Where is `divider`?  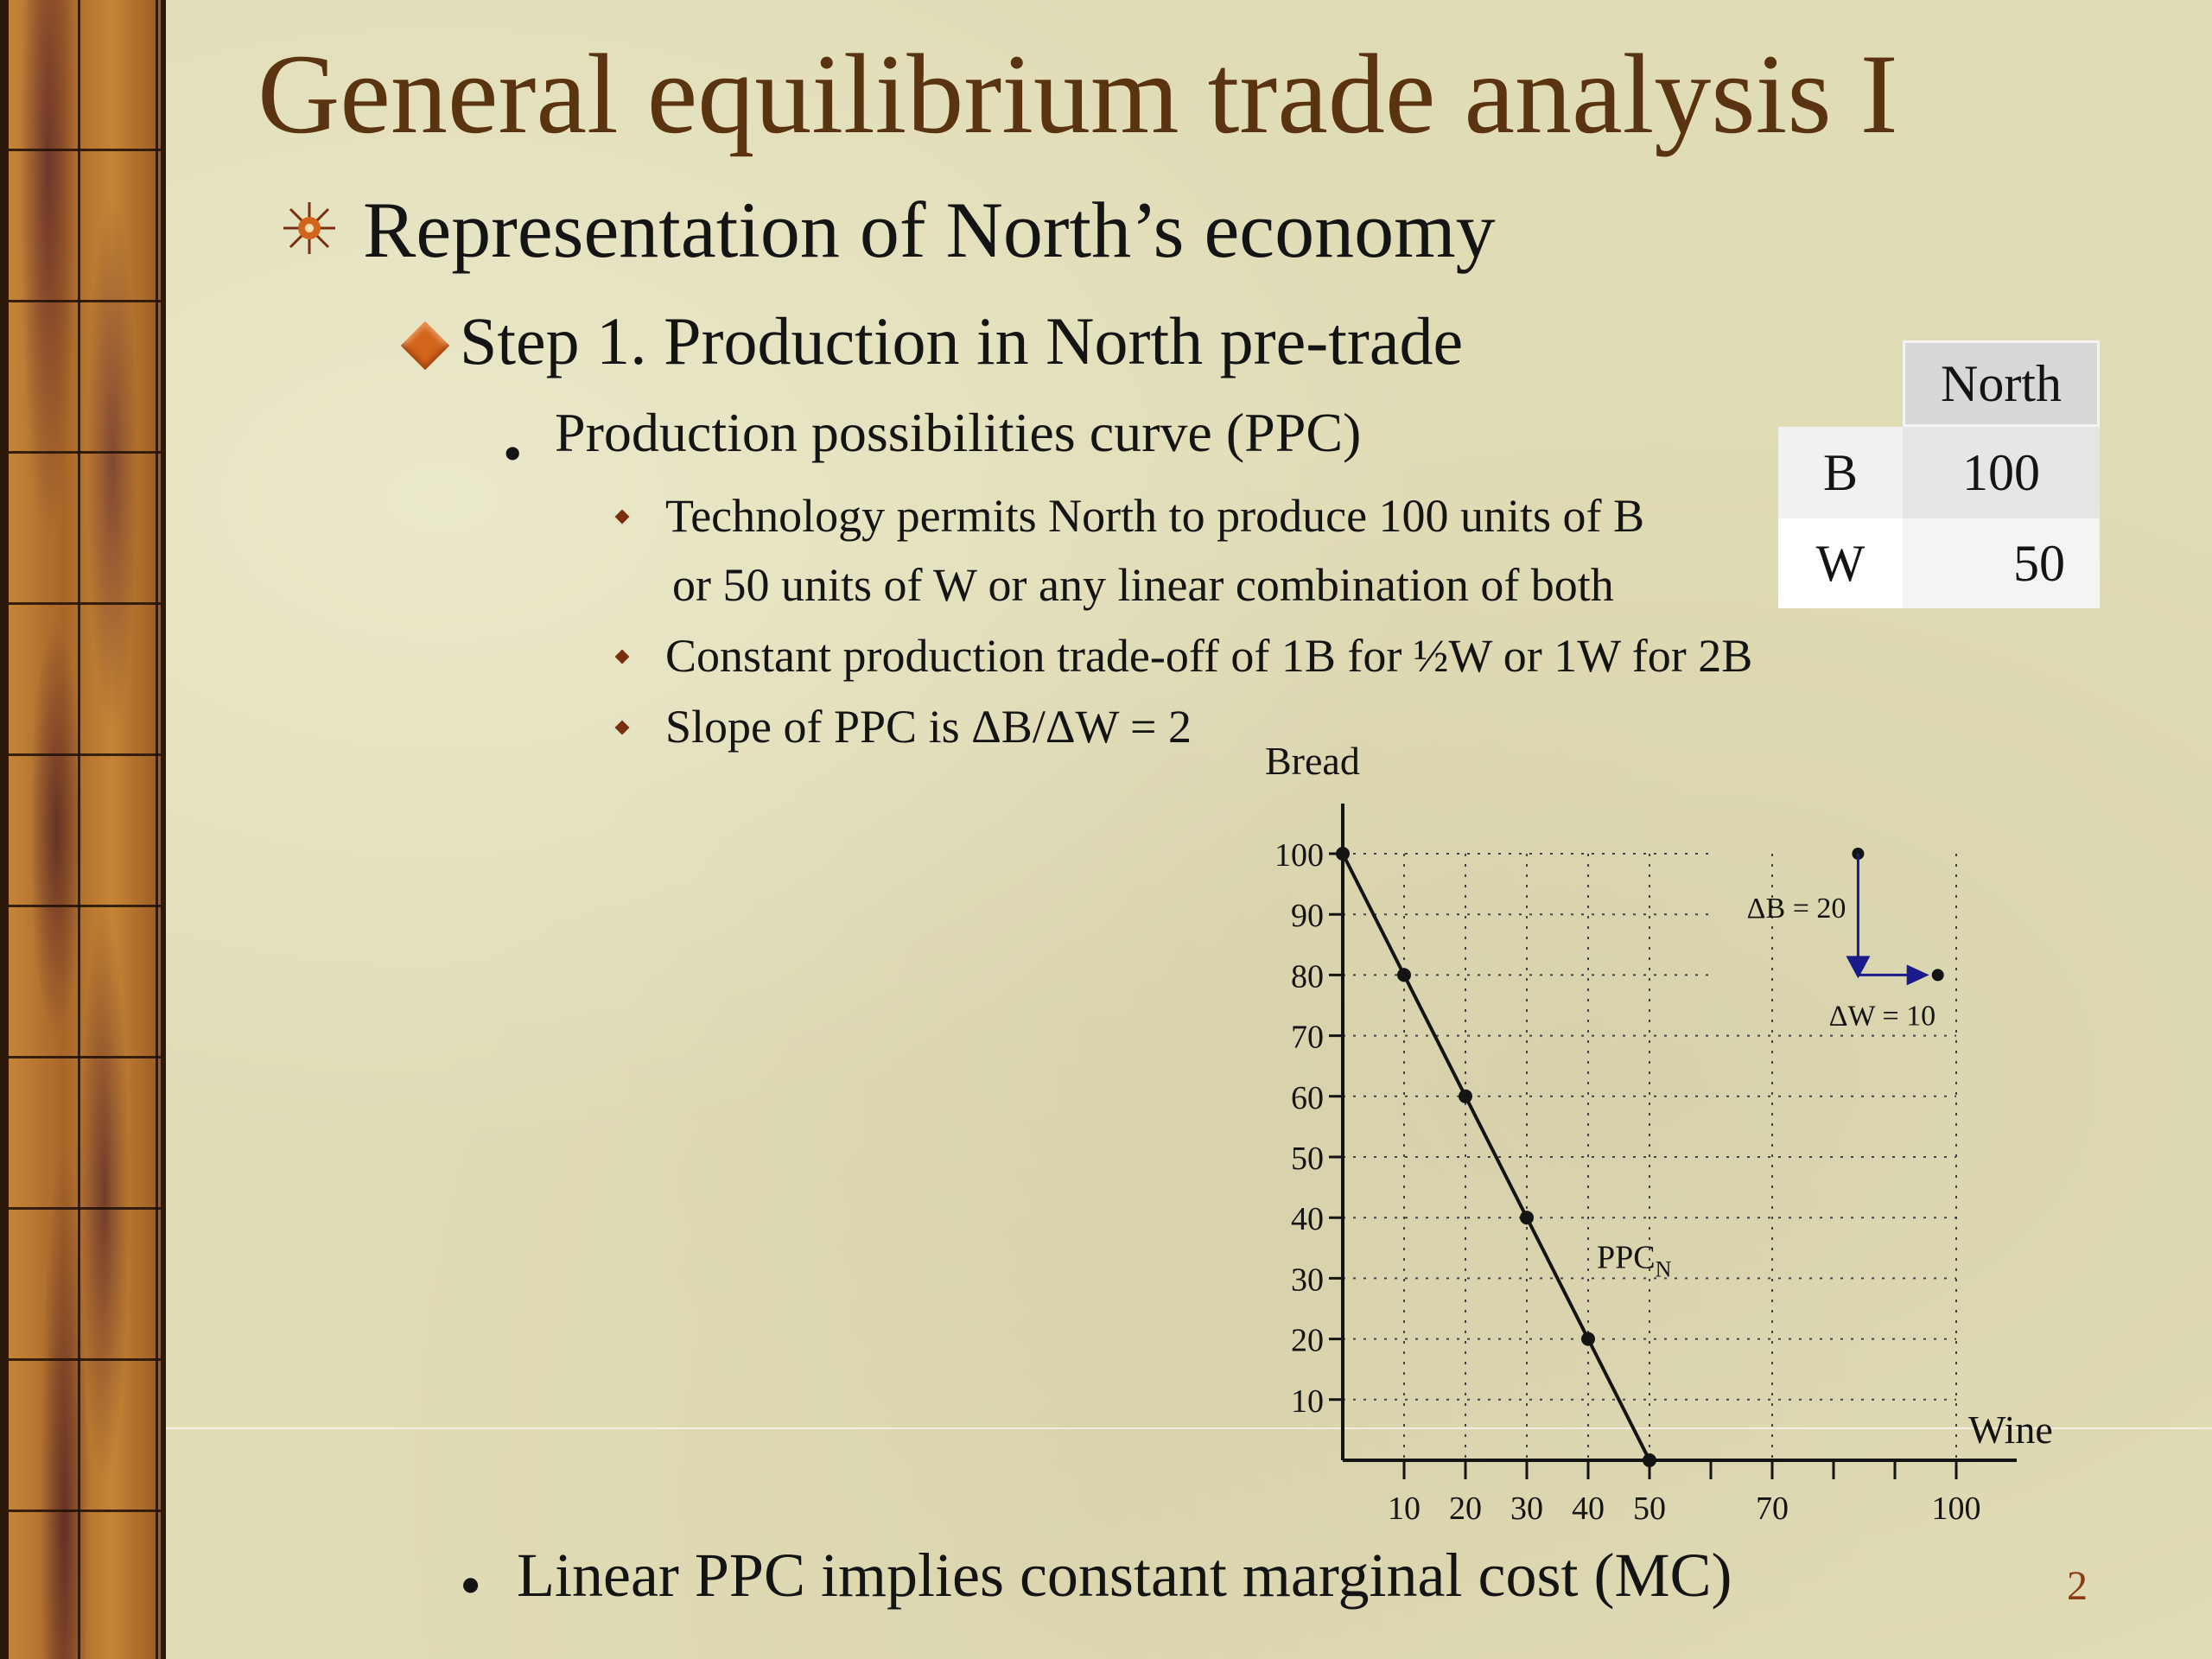
divider is located at coordinates (1189, 1428).